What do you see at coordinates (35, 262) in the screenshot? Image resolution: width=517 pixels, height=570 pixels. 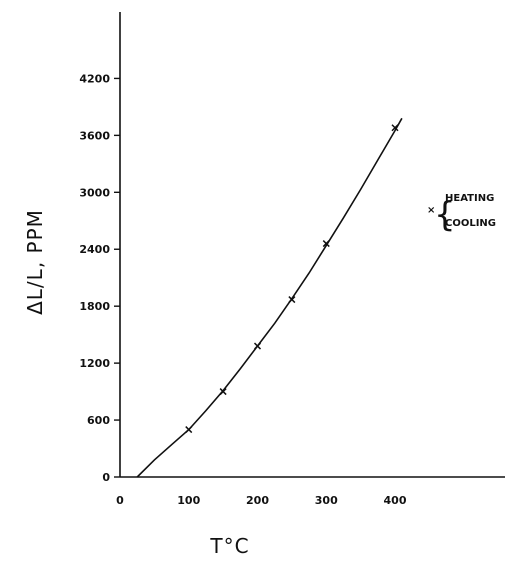 I see `y-axis-title: ΔL/L, PPM` at bounding box center [35, 262].